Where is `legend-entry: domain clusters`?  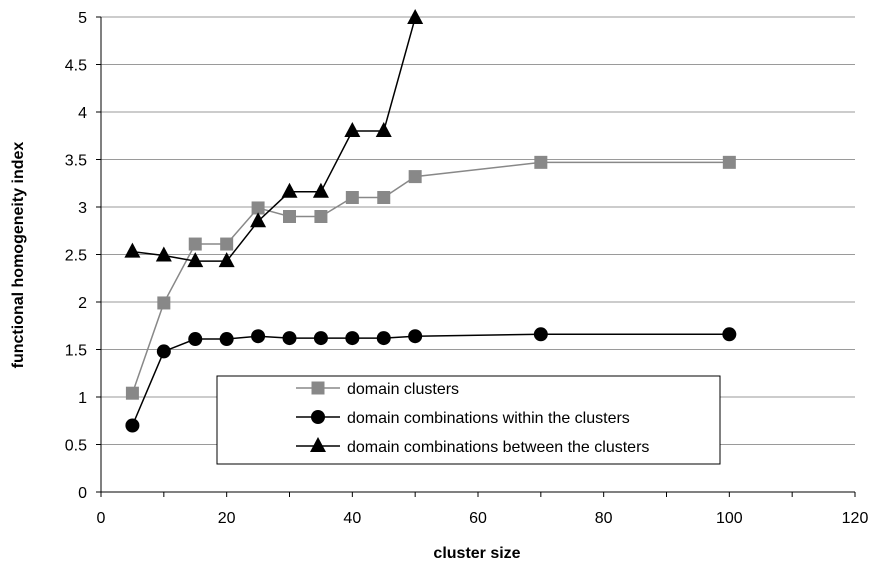 legend-entry: domain clusters is located at coordinates (377, 389).